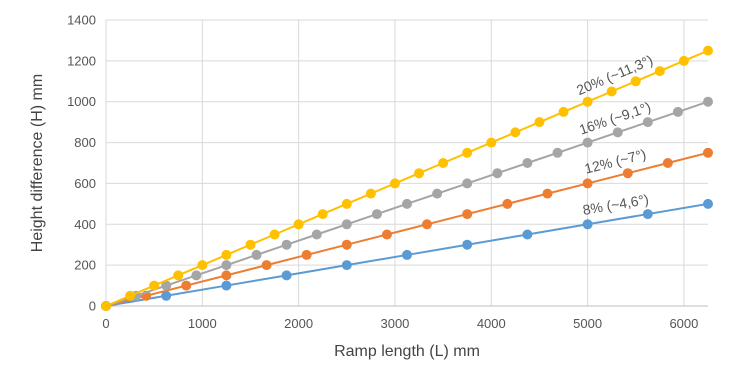  I want to click on x-tick-label: 2000, so click(298, 323).